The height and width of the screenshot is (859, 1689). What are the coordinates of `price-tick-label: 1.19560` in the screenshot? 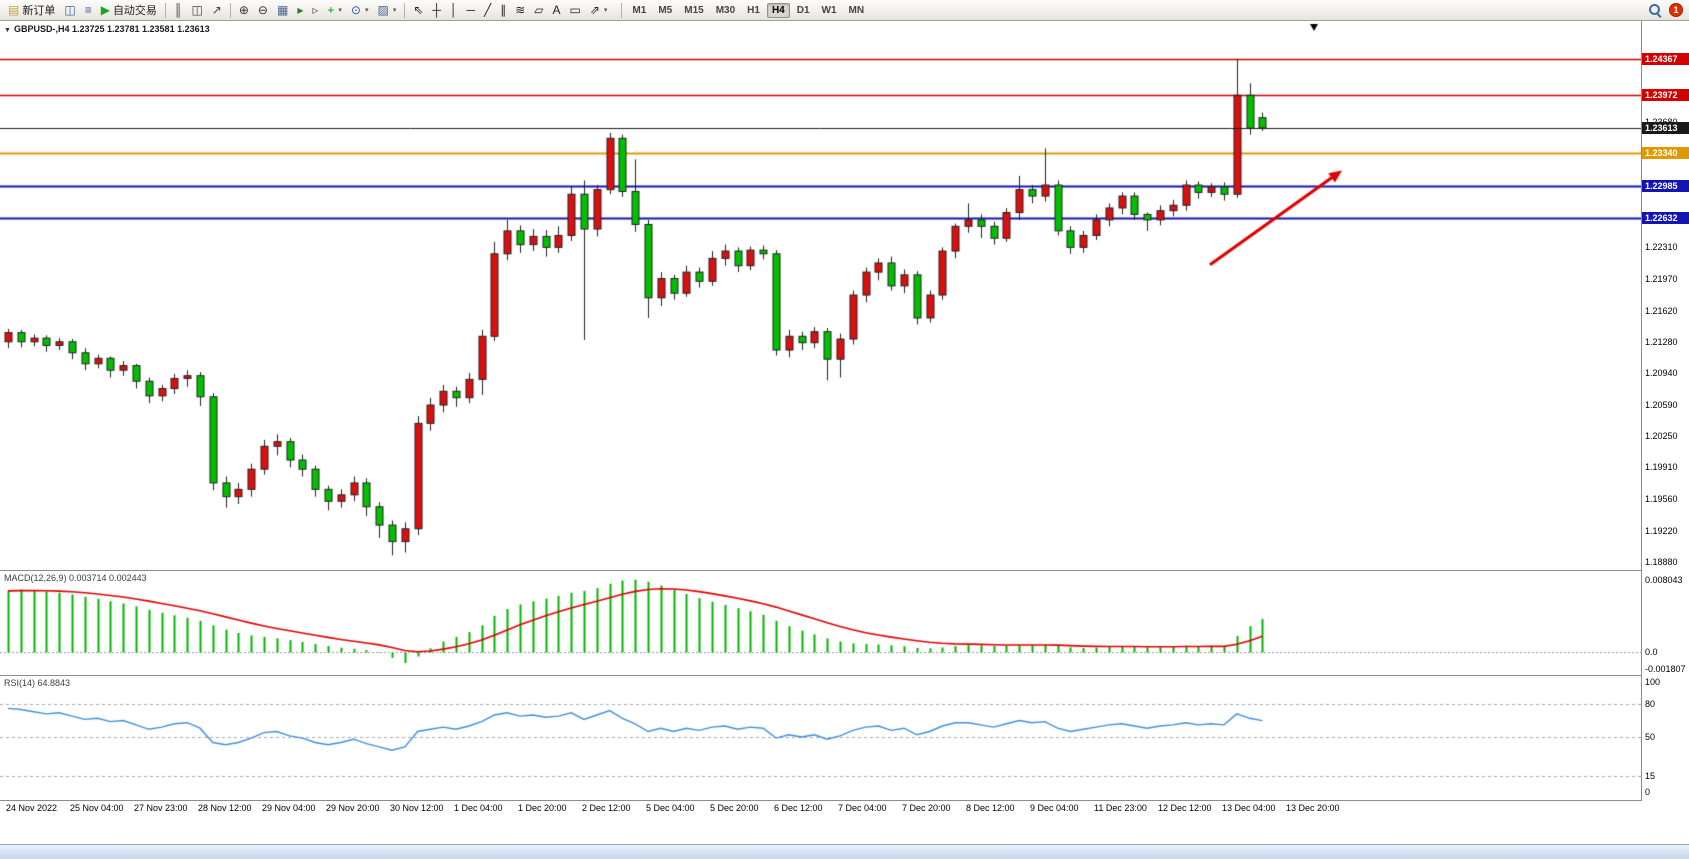 It's located at (1661, 499).